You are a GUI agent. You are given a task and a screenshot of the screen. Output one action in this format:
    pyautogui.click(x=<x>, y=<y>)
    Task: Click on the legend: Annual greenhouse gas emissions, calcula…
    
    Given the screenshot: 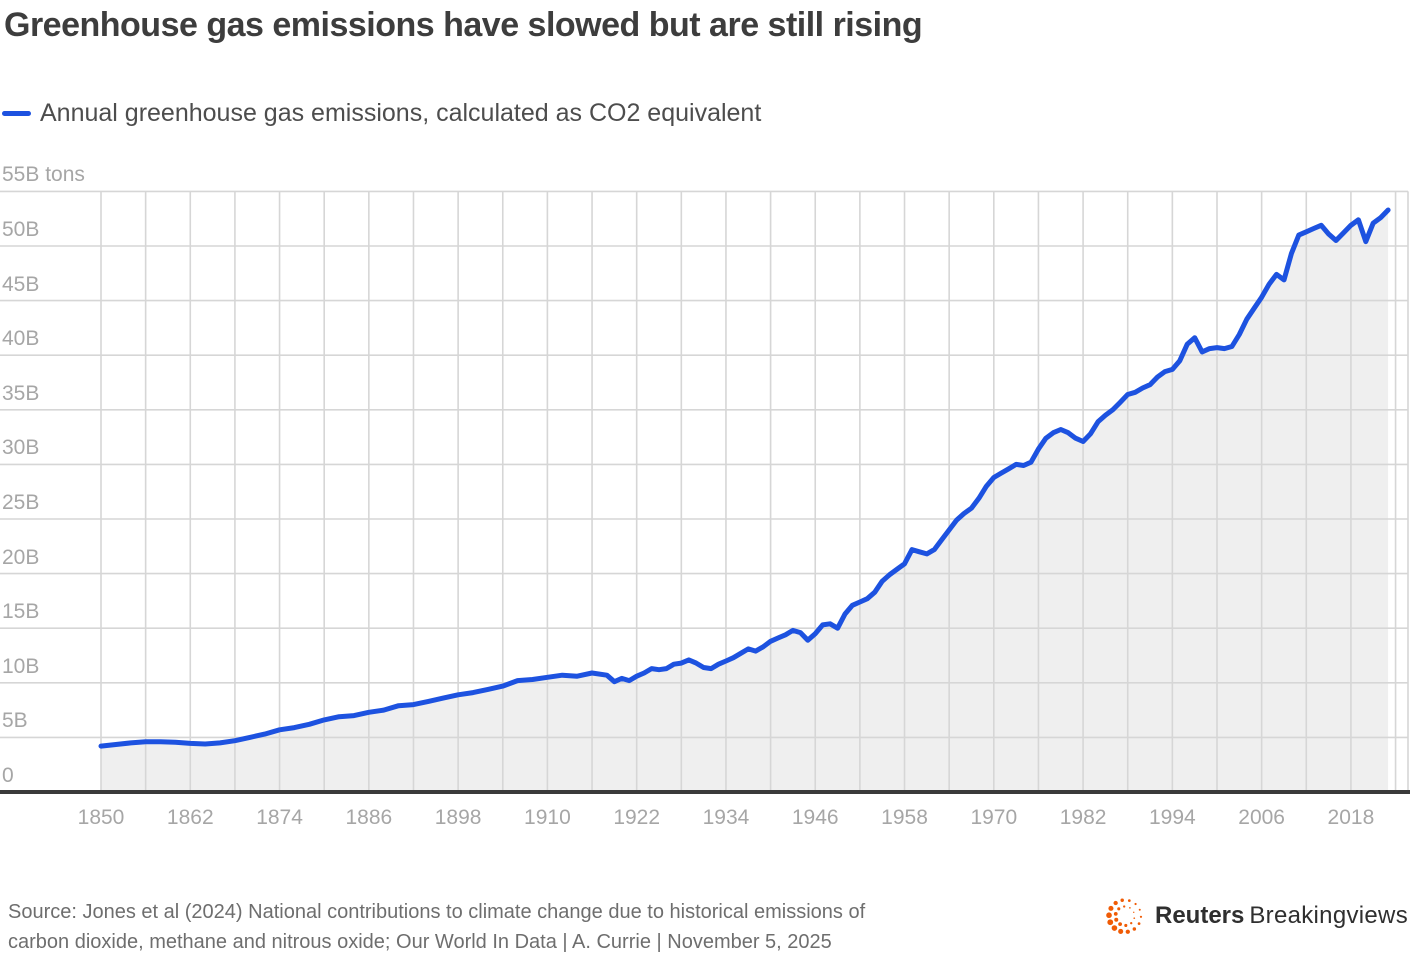 What is the action you would take?
    pyautogui.click(x=381, y=113)
    